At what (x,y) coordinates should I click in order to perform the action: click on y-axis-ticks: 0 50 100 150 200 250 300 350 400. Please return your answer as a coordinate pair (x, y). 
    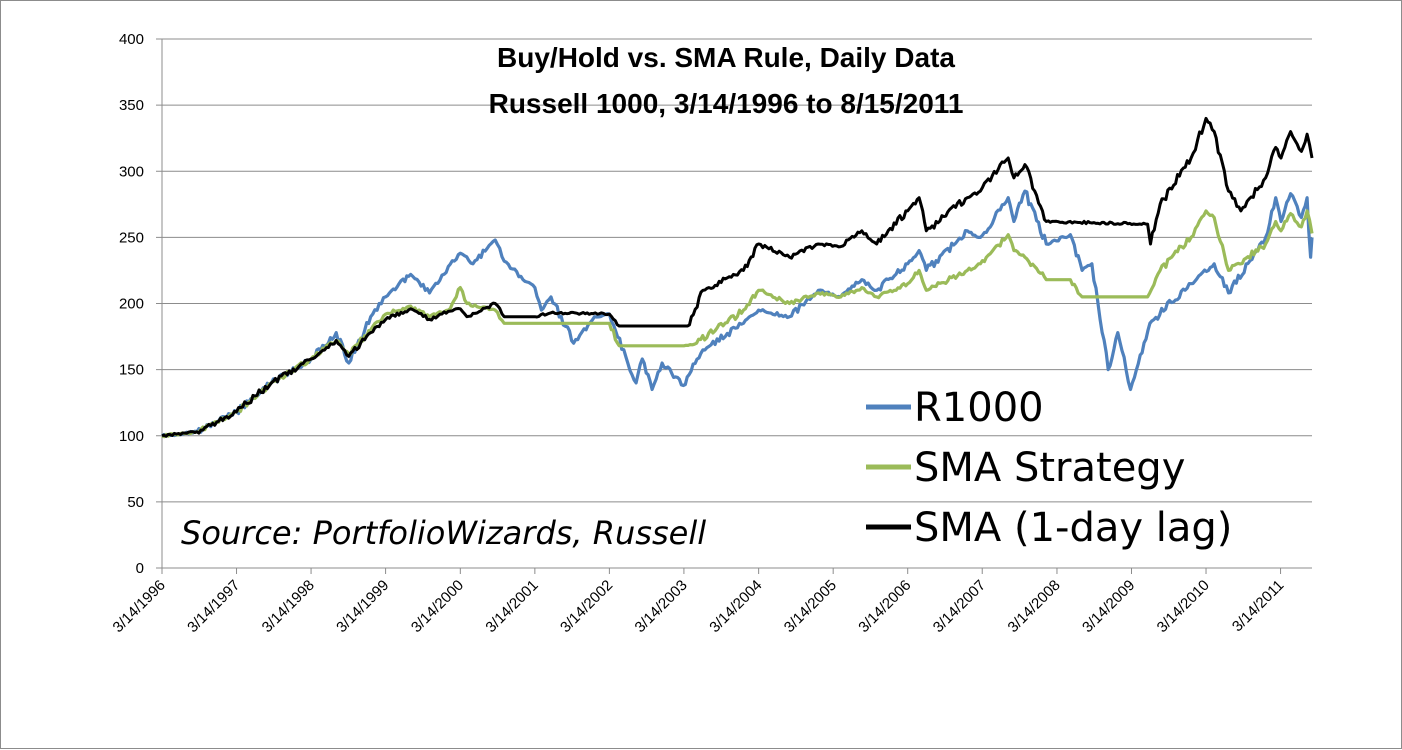
    Looking at the image, I should click on (131, 304).